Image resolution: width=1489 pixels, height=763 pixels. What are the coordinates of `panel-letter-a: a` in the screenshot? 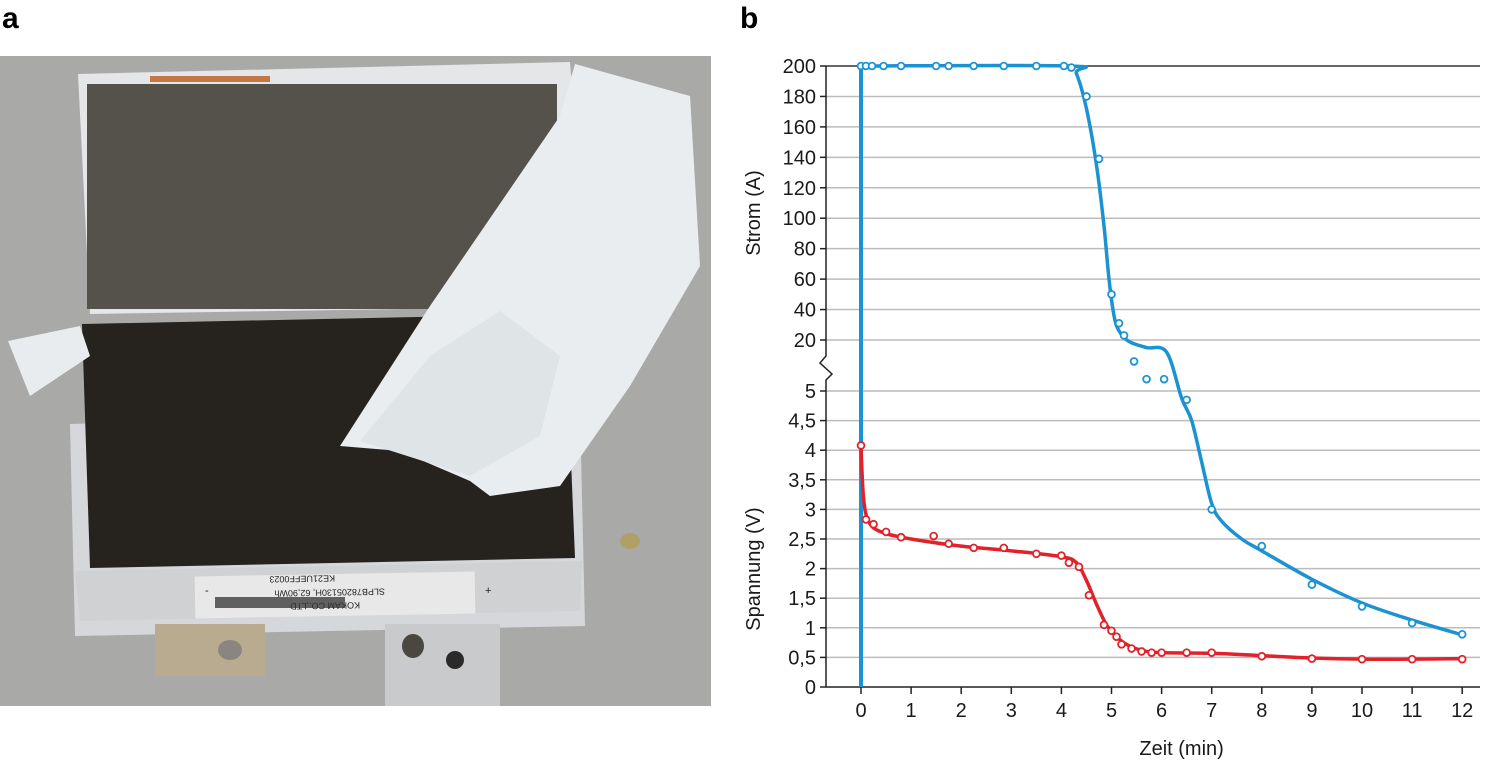 It's located at (10, 18).